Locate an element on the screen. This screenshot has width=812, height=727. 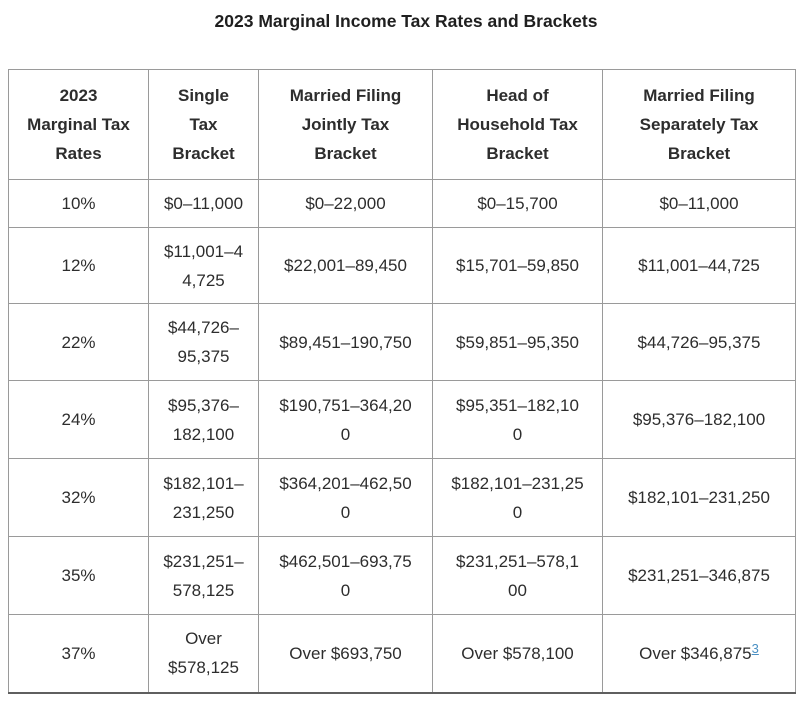
footnote-3-link: 3 is located at coordinates (755, 648).